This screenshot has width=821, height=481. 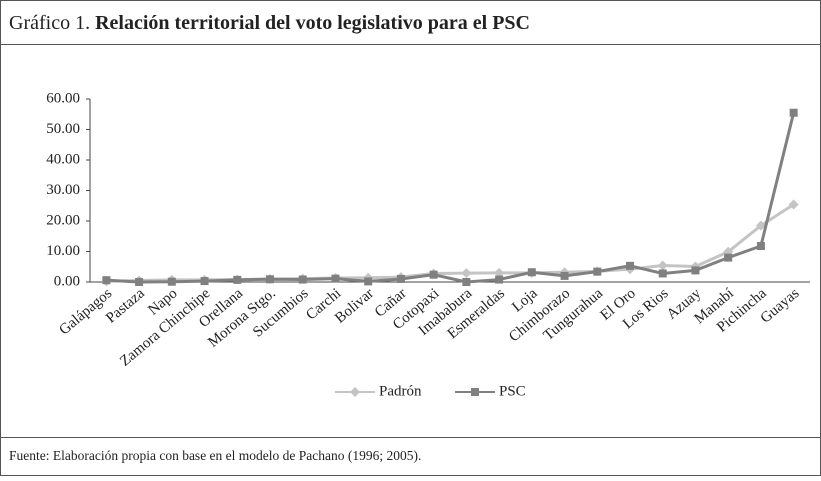 What do you see at coordinates (49, 23) in the screenshot?
I see `figure-label: Gráfico 1.` at bounding box center [49, 23].